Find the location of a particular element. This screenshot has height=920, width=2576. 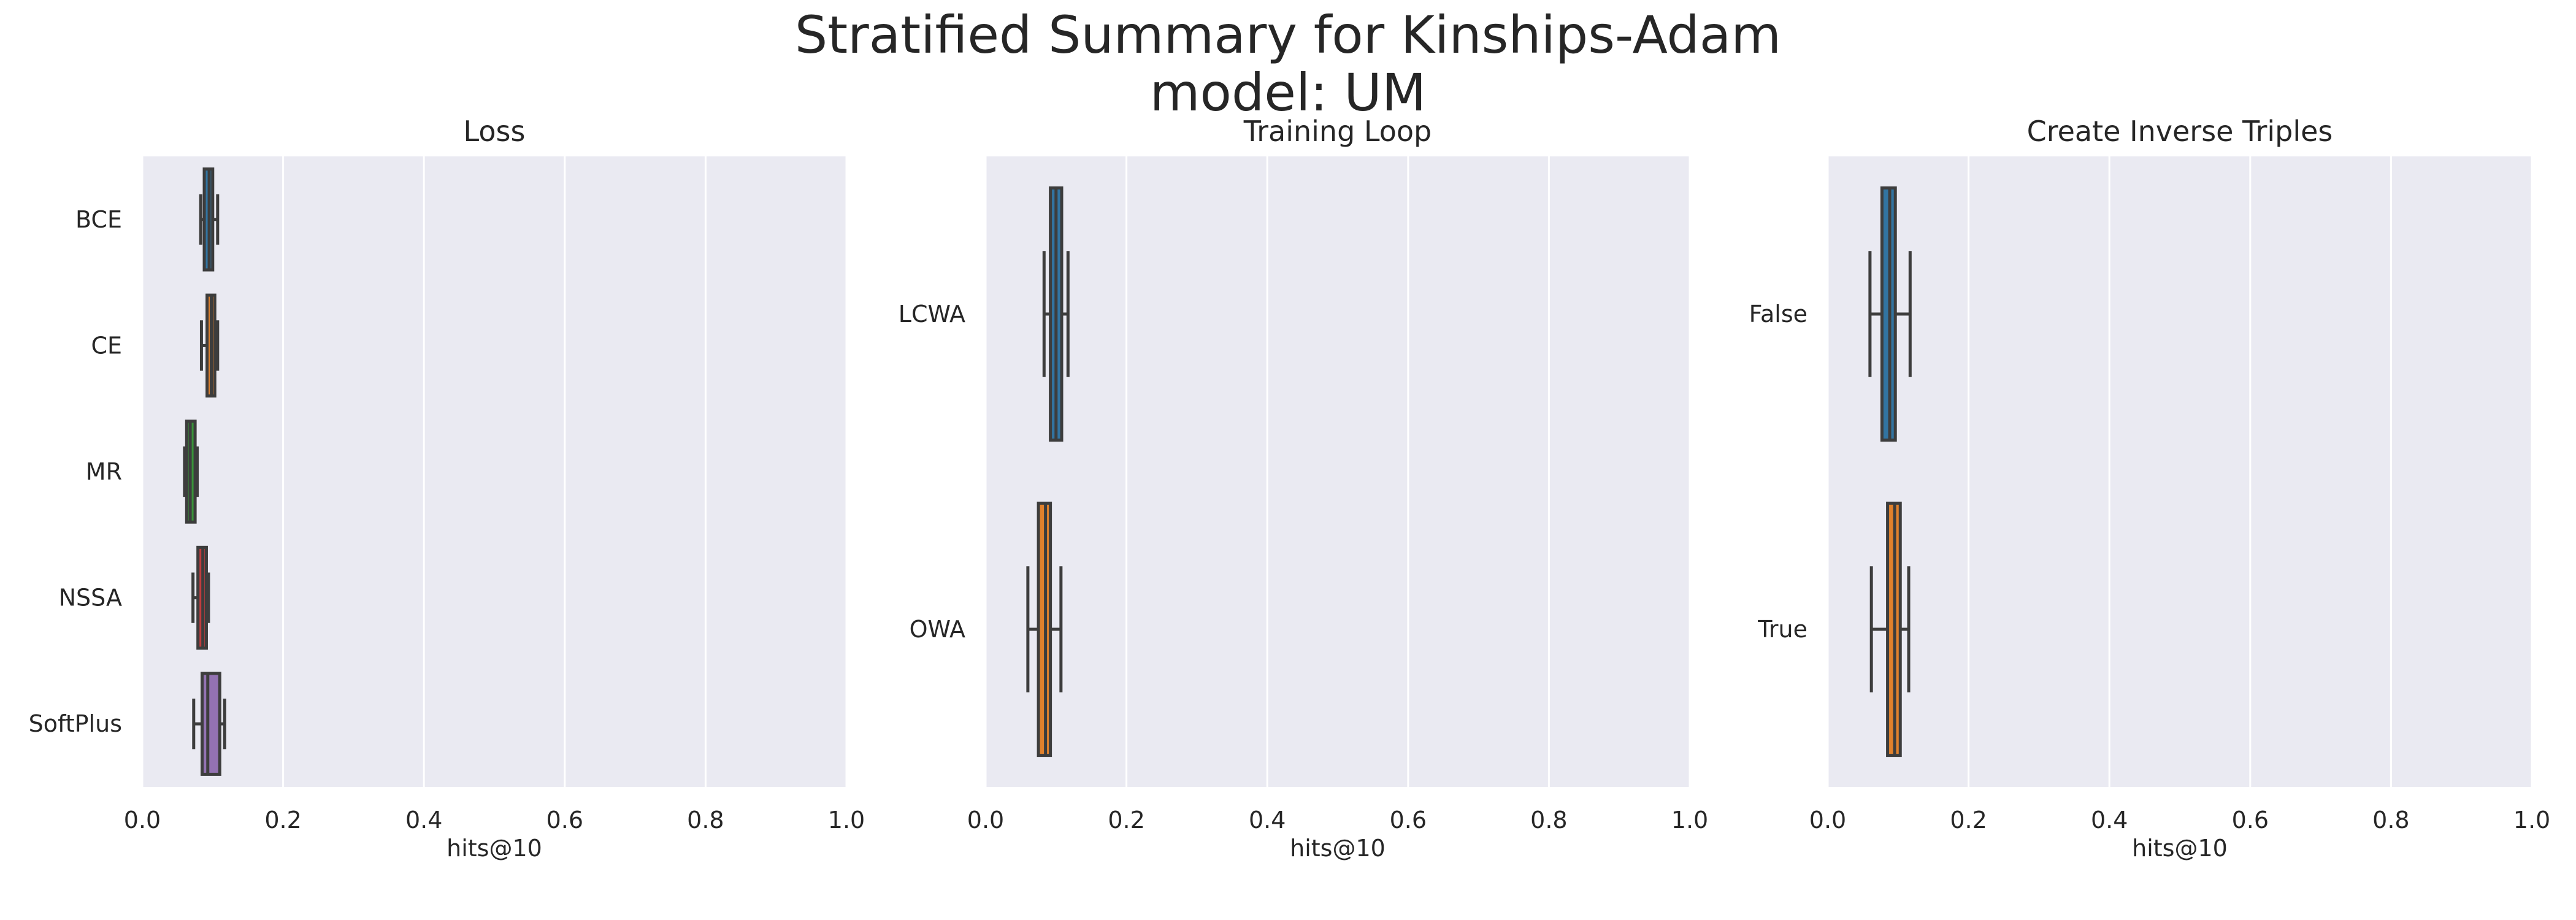

figure-title-line-1: Stratified Summary for Kinships-Adam is located at coordinates (1288, 35).